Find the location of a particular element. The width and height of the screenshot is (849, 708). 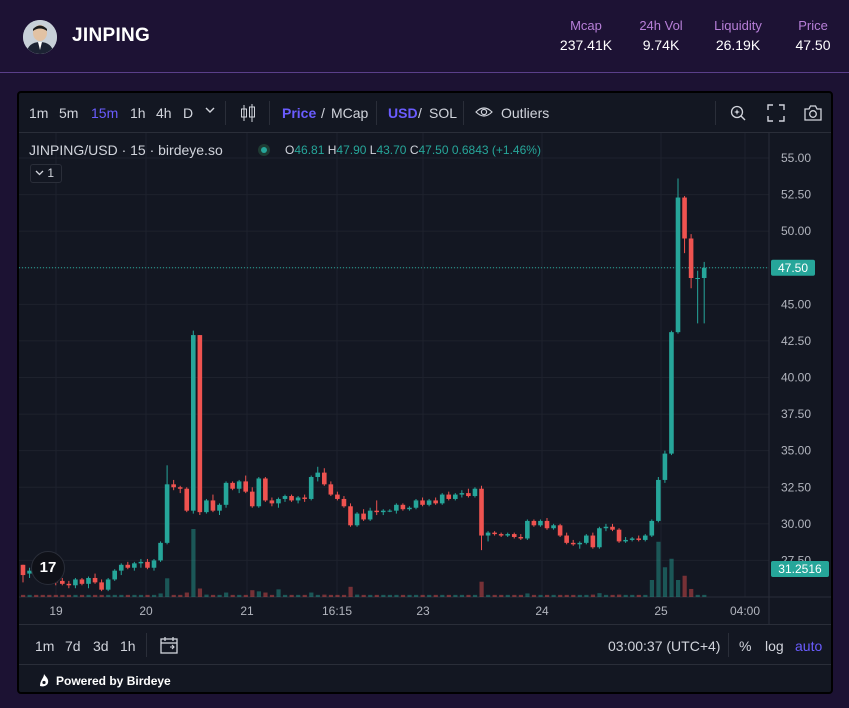

price-mcap-slash: / is located at coordinates (323, 113).